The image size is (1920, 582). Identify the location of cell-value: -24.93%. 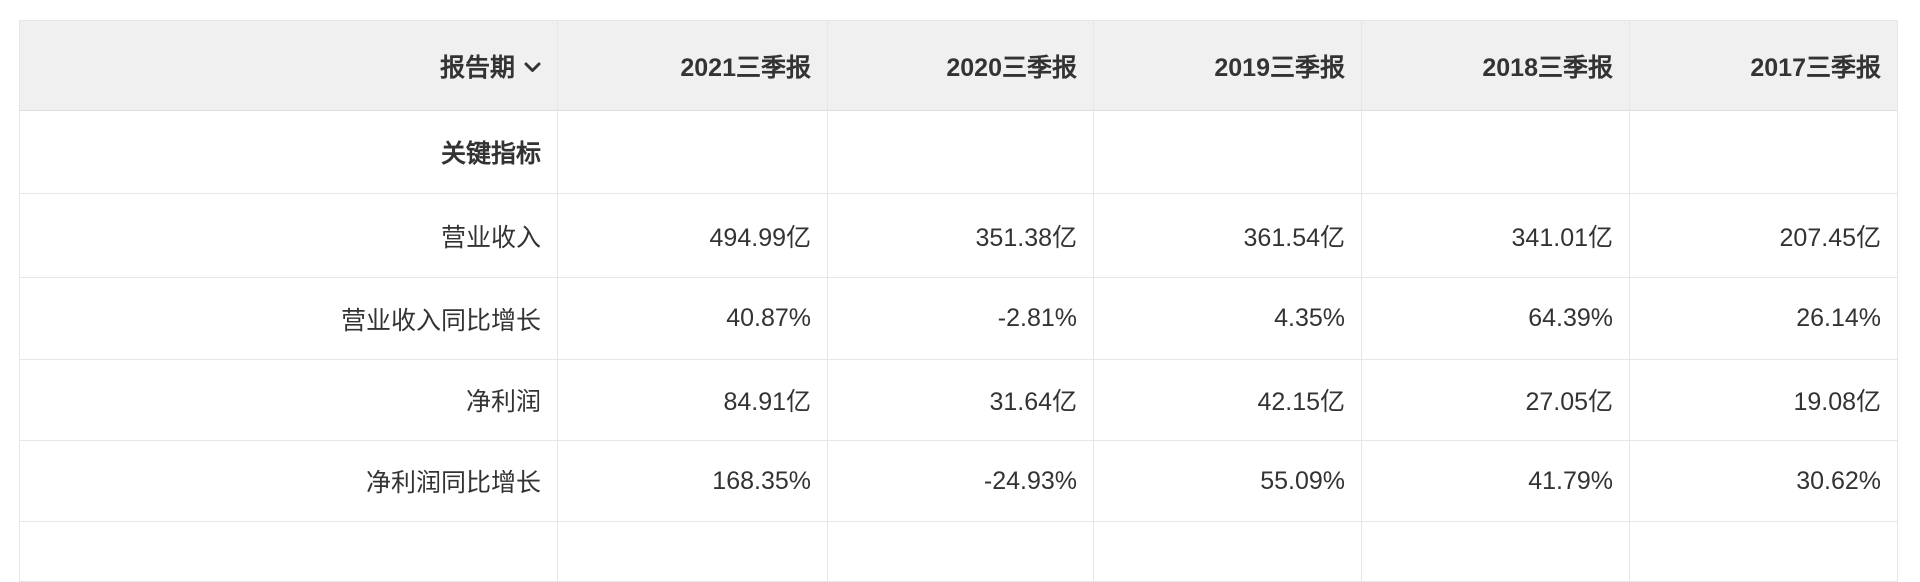
(960, 481).